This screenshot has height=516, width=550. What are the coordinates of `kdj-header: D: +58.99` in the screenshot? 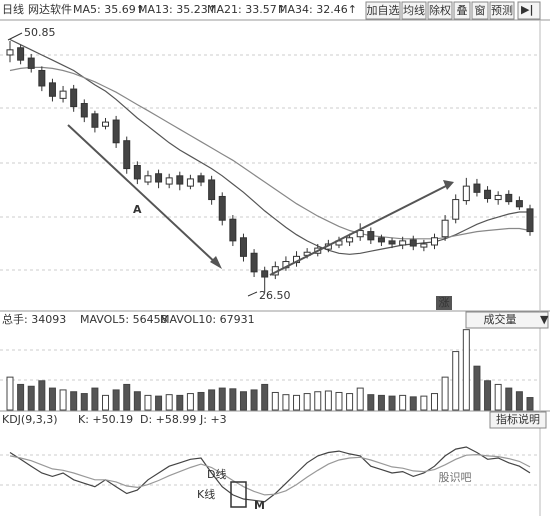 It's located at (168, 419).